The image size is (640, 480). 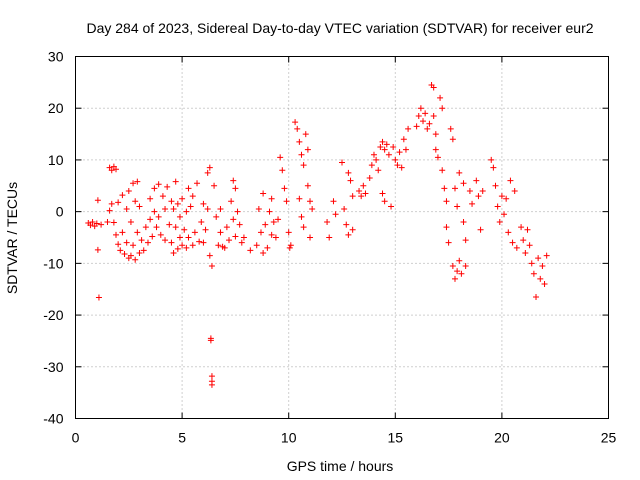 I want to click on y-tick-label: 20, so click(x=56, y=108).